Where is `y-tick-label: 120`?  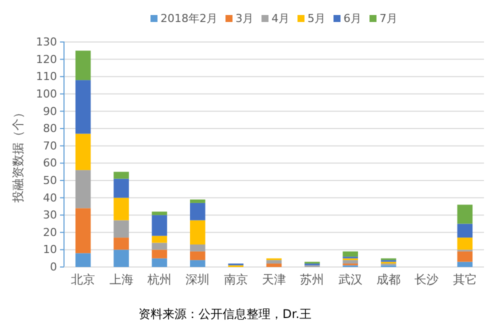 y-tick-label: 120 is located at coordinates (46, 59).